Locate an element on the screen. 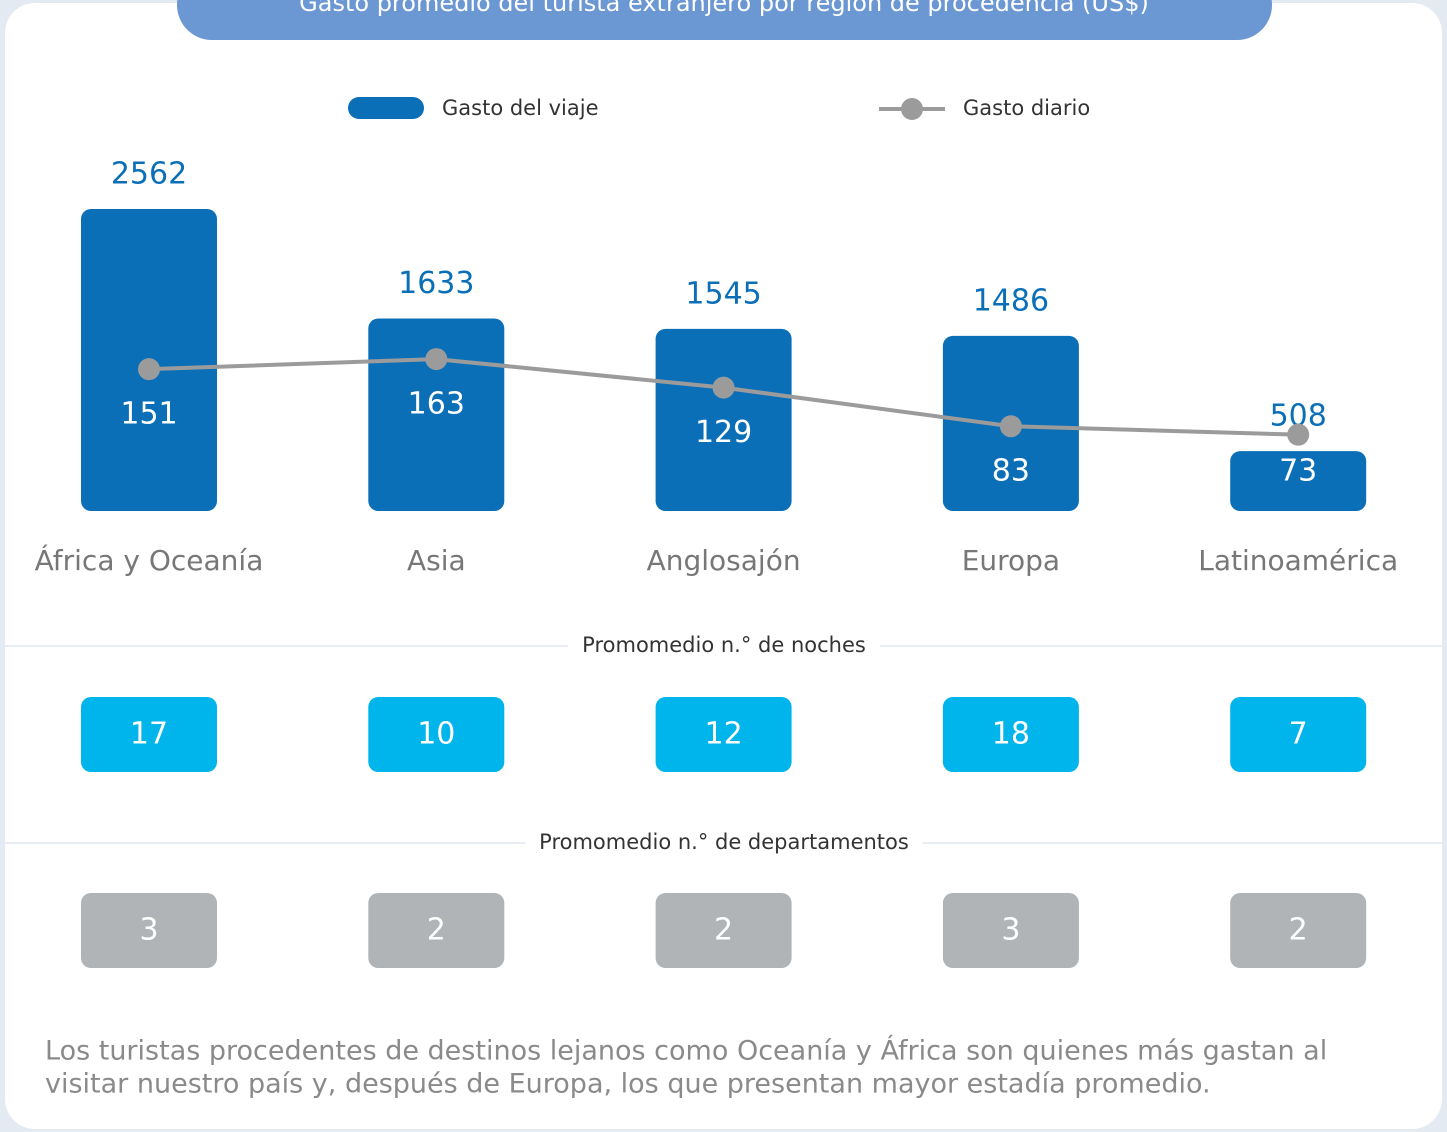  x-tick-label: África y Oceanía is located at coordinates (149, 560).